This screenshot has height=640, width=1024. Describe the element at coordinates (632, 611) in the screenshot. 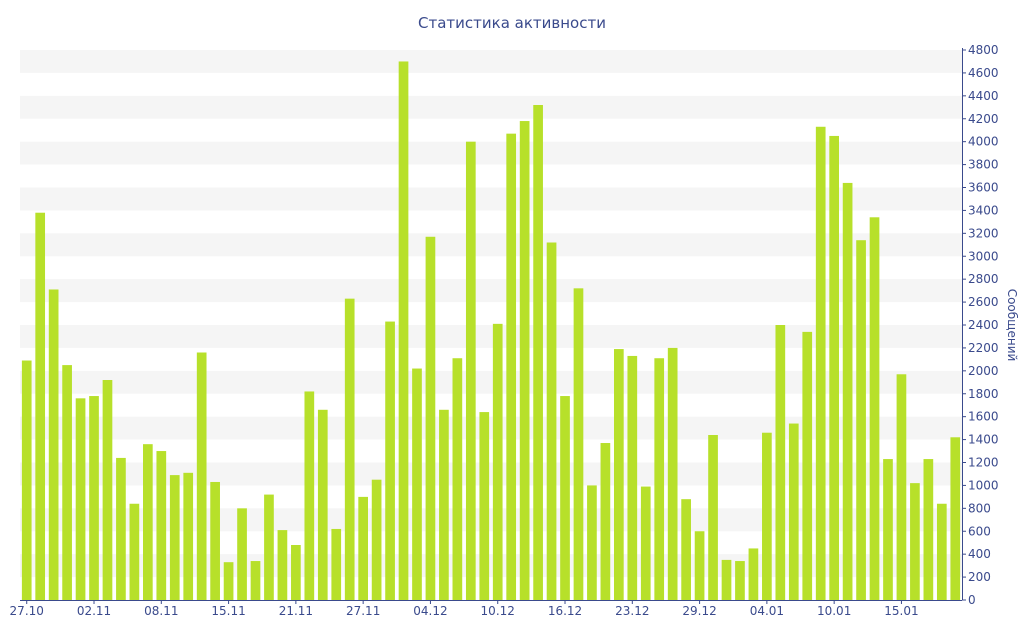

I see `x-tick-label: 23.12` at that location.